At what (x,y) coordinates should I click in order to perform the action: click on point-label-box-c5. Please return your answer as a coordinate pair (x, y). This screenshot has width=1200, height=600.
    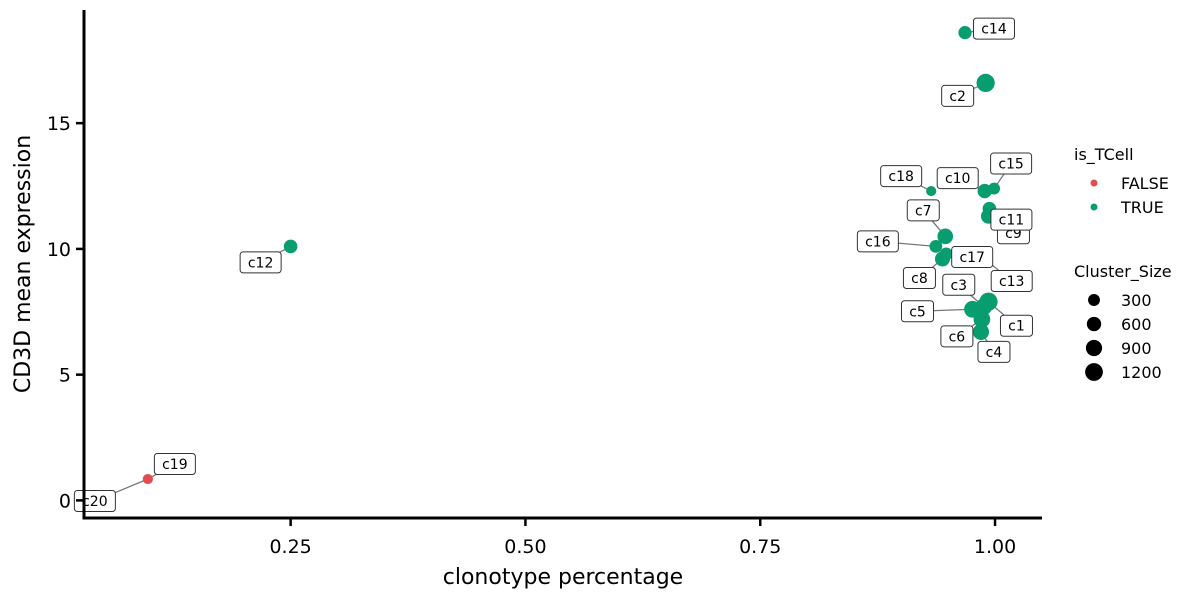
    Looking at the image, I should click on (917, 311).